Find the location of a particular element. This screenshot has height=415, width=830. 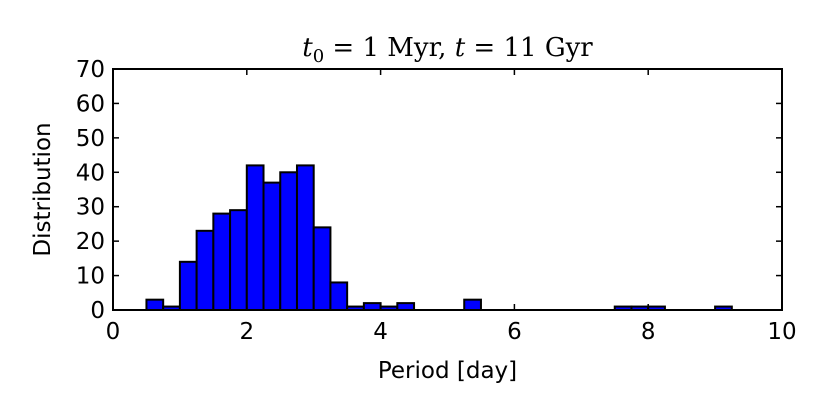

chart-title: t0 = 1 Myr, t = 11 Gyr is located at coordinates (447, 50).